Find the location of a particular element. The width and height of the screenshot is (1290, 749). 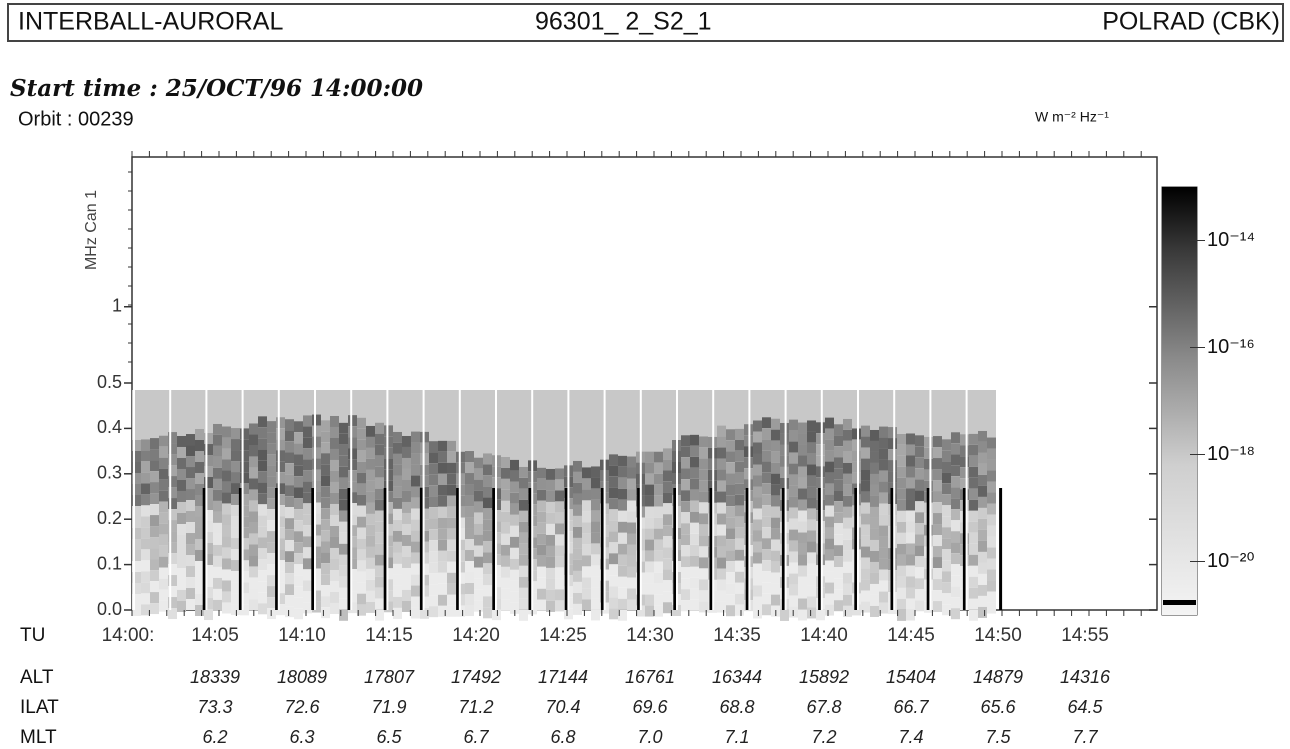

header-center: 96301_ 2_S2_1 is located at coordinates (623, 22).